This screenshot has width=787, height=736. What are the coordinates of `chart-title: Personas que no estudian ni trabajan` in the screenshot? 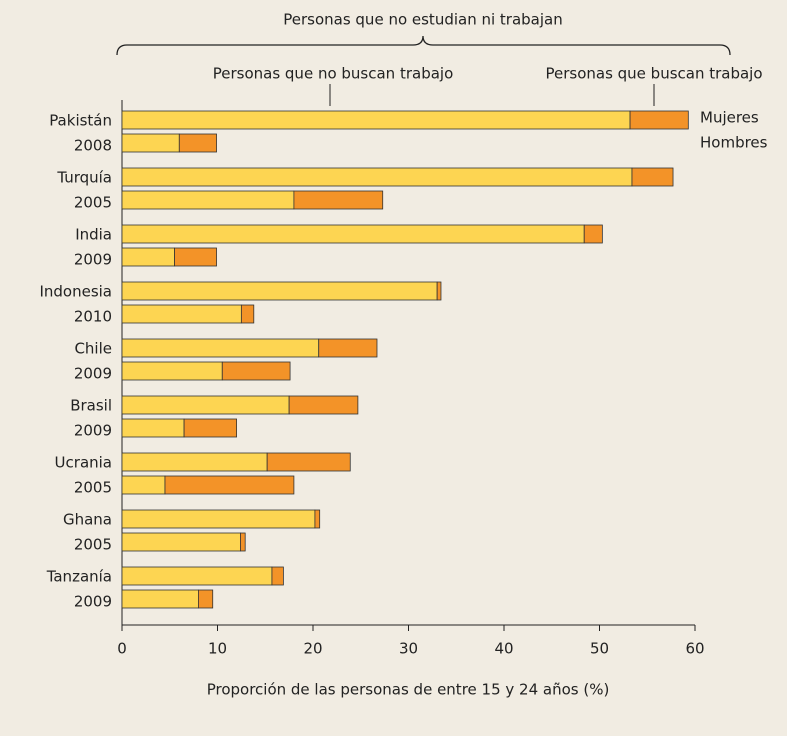 It's located at (423, 20).